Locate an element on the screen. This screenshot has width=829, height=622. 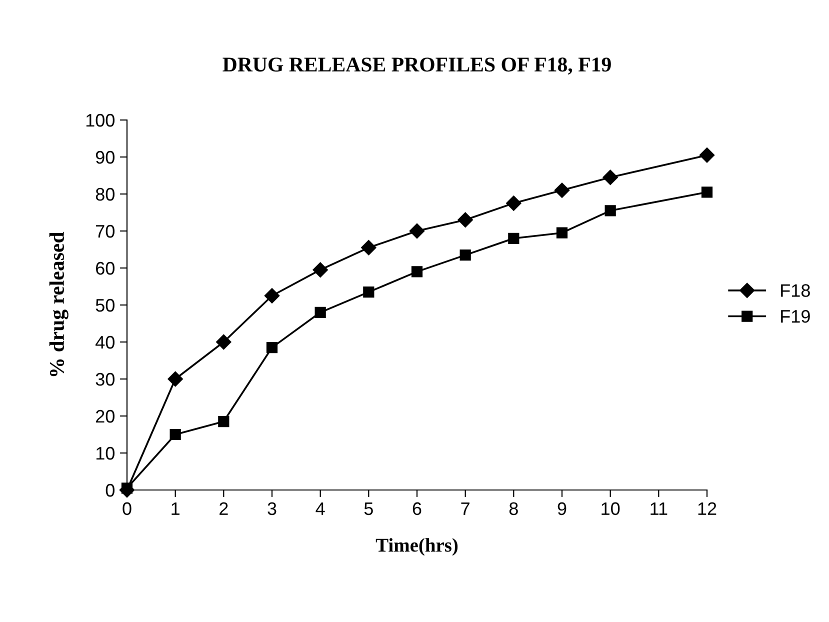
x-tick-label: 9 is located at coordinates (562, 509).